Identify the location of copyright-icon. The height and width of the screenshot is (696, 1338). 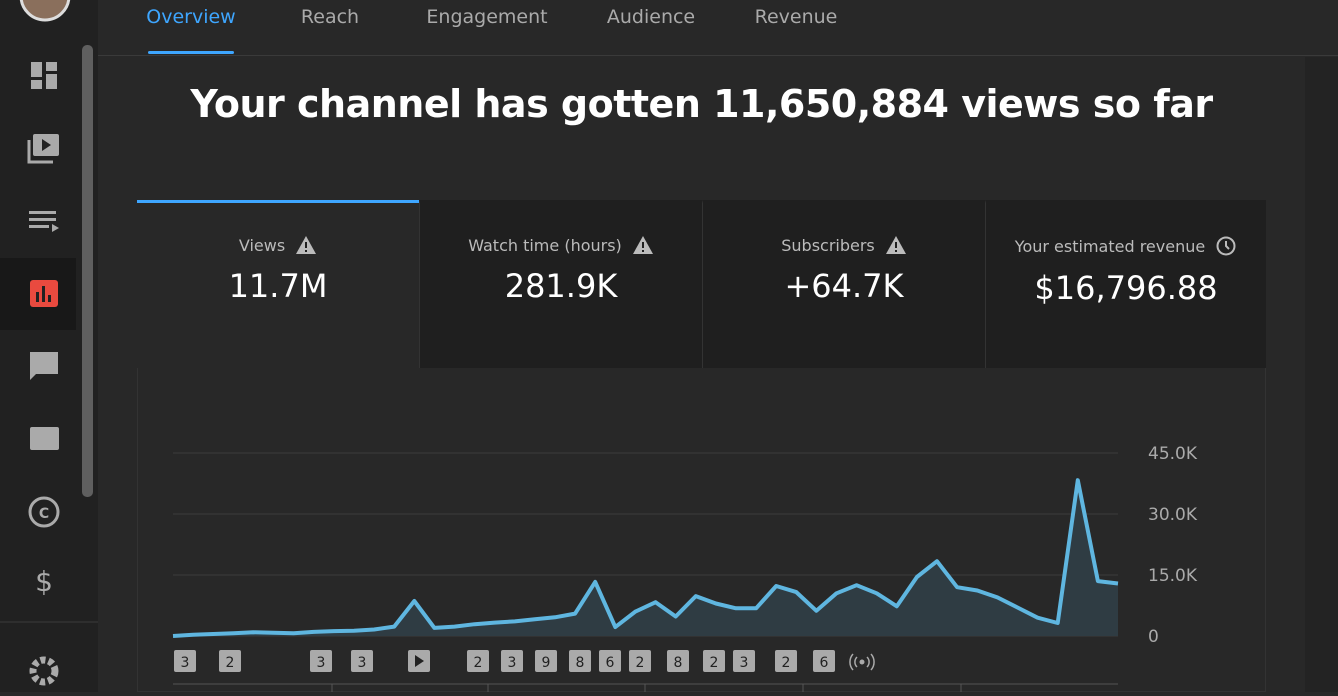
(44, 512).